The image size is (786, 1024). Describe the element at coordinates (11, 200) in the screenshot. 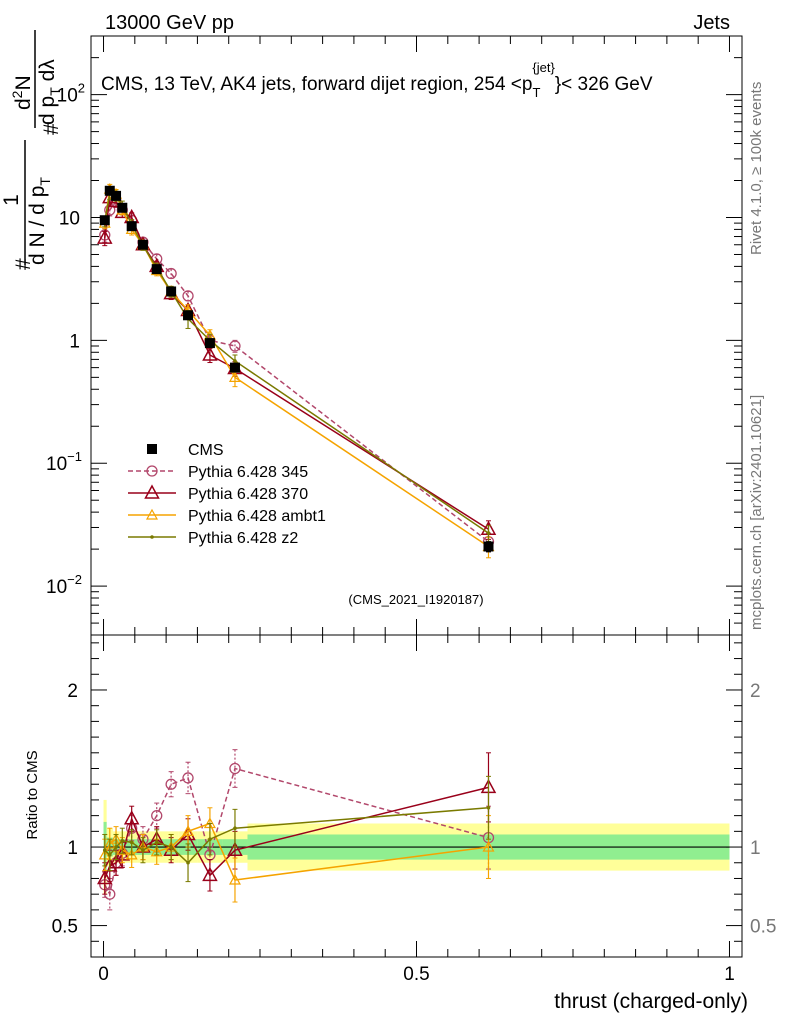

I see `ylabel-one: 1` at that location.